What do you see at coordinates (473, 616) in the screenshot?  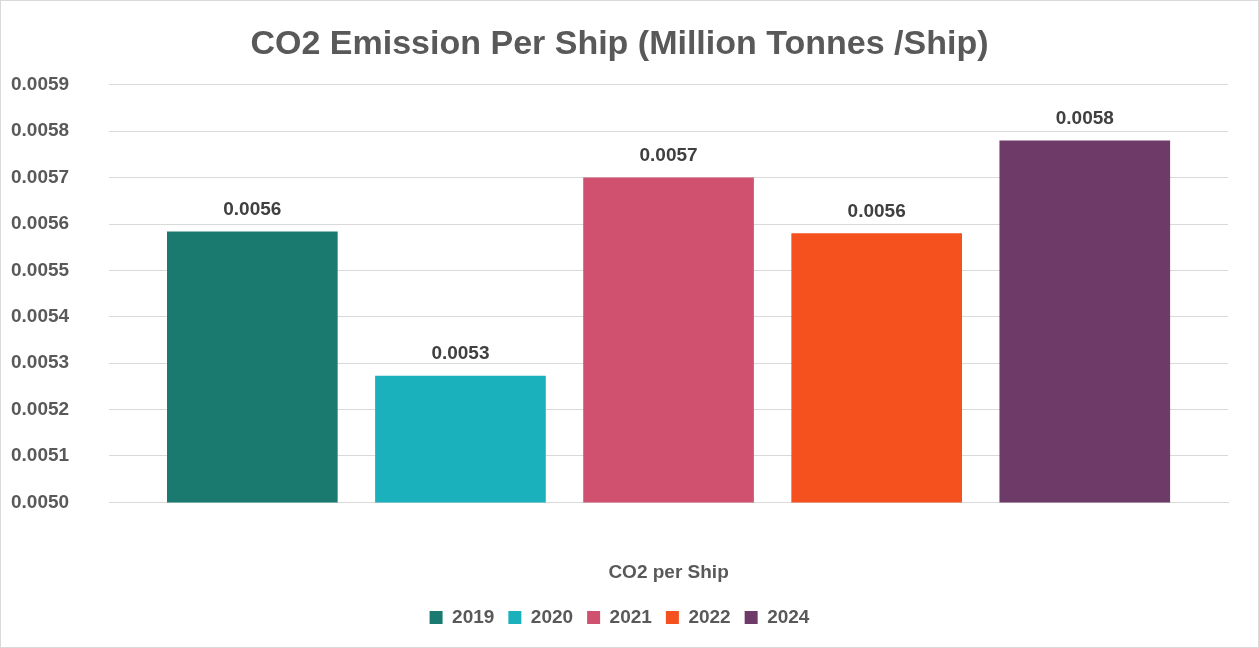 I see `legend-label: 2019` at bounding box center [473, 616].